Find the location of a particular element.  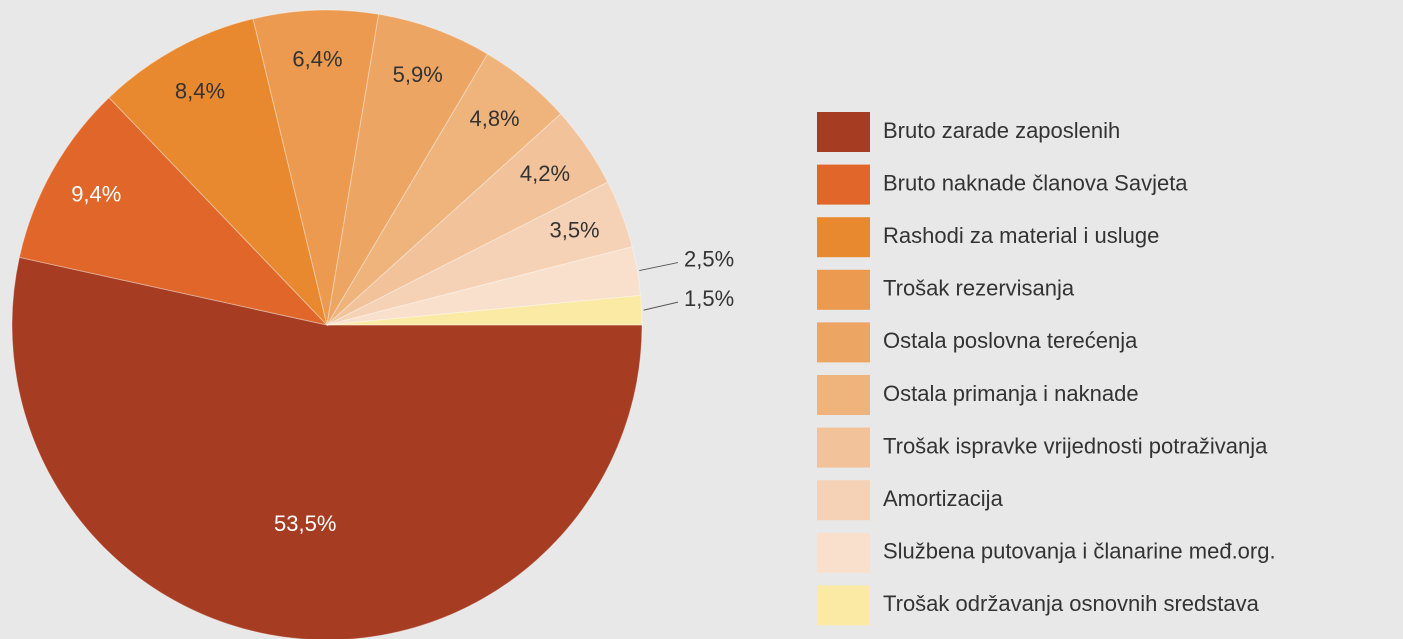

legend-label: Službena putovanja i članarine međ.org. is located at coordinates (1079, 551).